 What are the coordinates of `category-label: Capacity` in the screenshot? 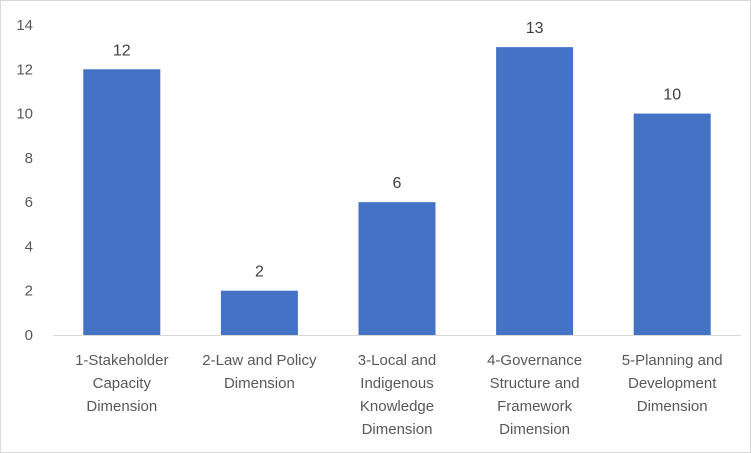 It's located at (122, 383).